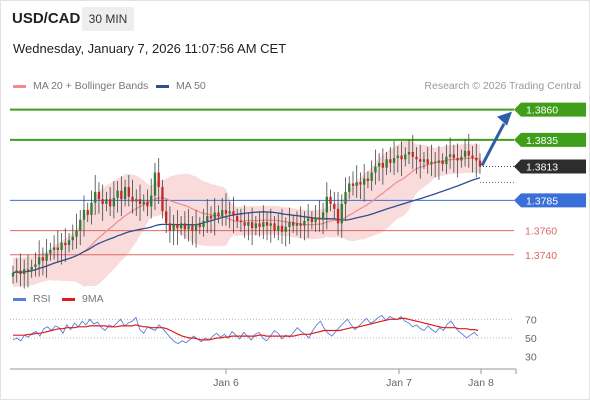 This screenshot has height=400, width=590. What do you see at coordinates (550, 200) in the screenshot?
I see `pivot-level-3-tag` at bounding box center [550, 200].